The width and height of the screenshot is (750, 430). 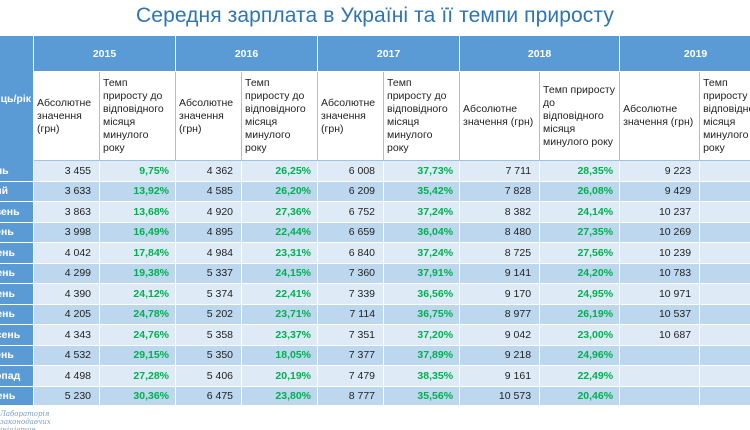 What do you see at coordinates (138, 171) in the screenshot?
I see `growth-rate-cell: 9,75%` at bounding box center [138, 171].